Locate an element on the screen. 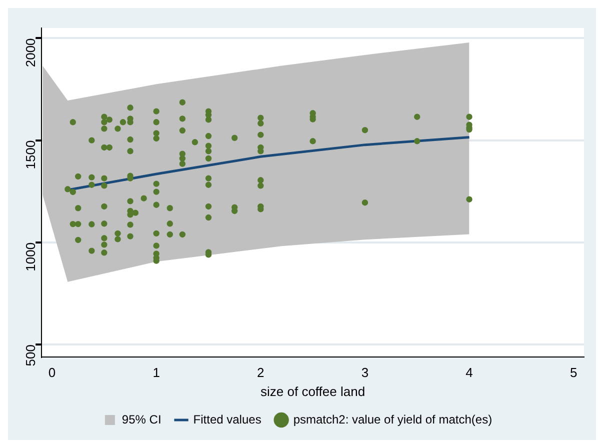 This screenshot has height=448, width=604. y-tick-label: 1500 is located at coordinates (30, 155).